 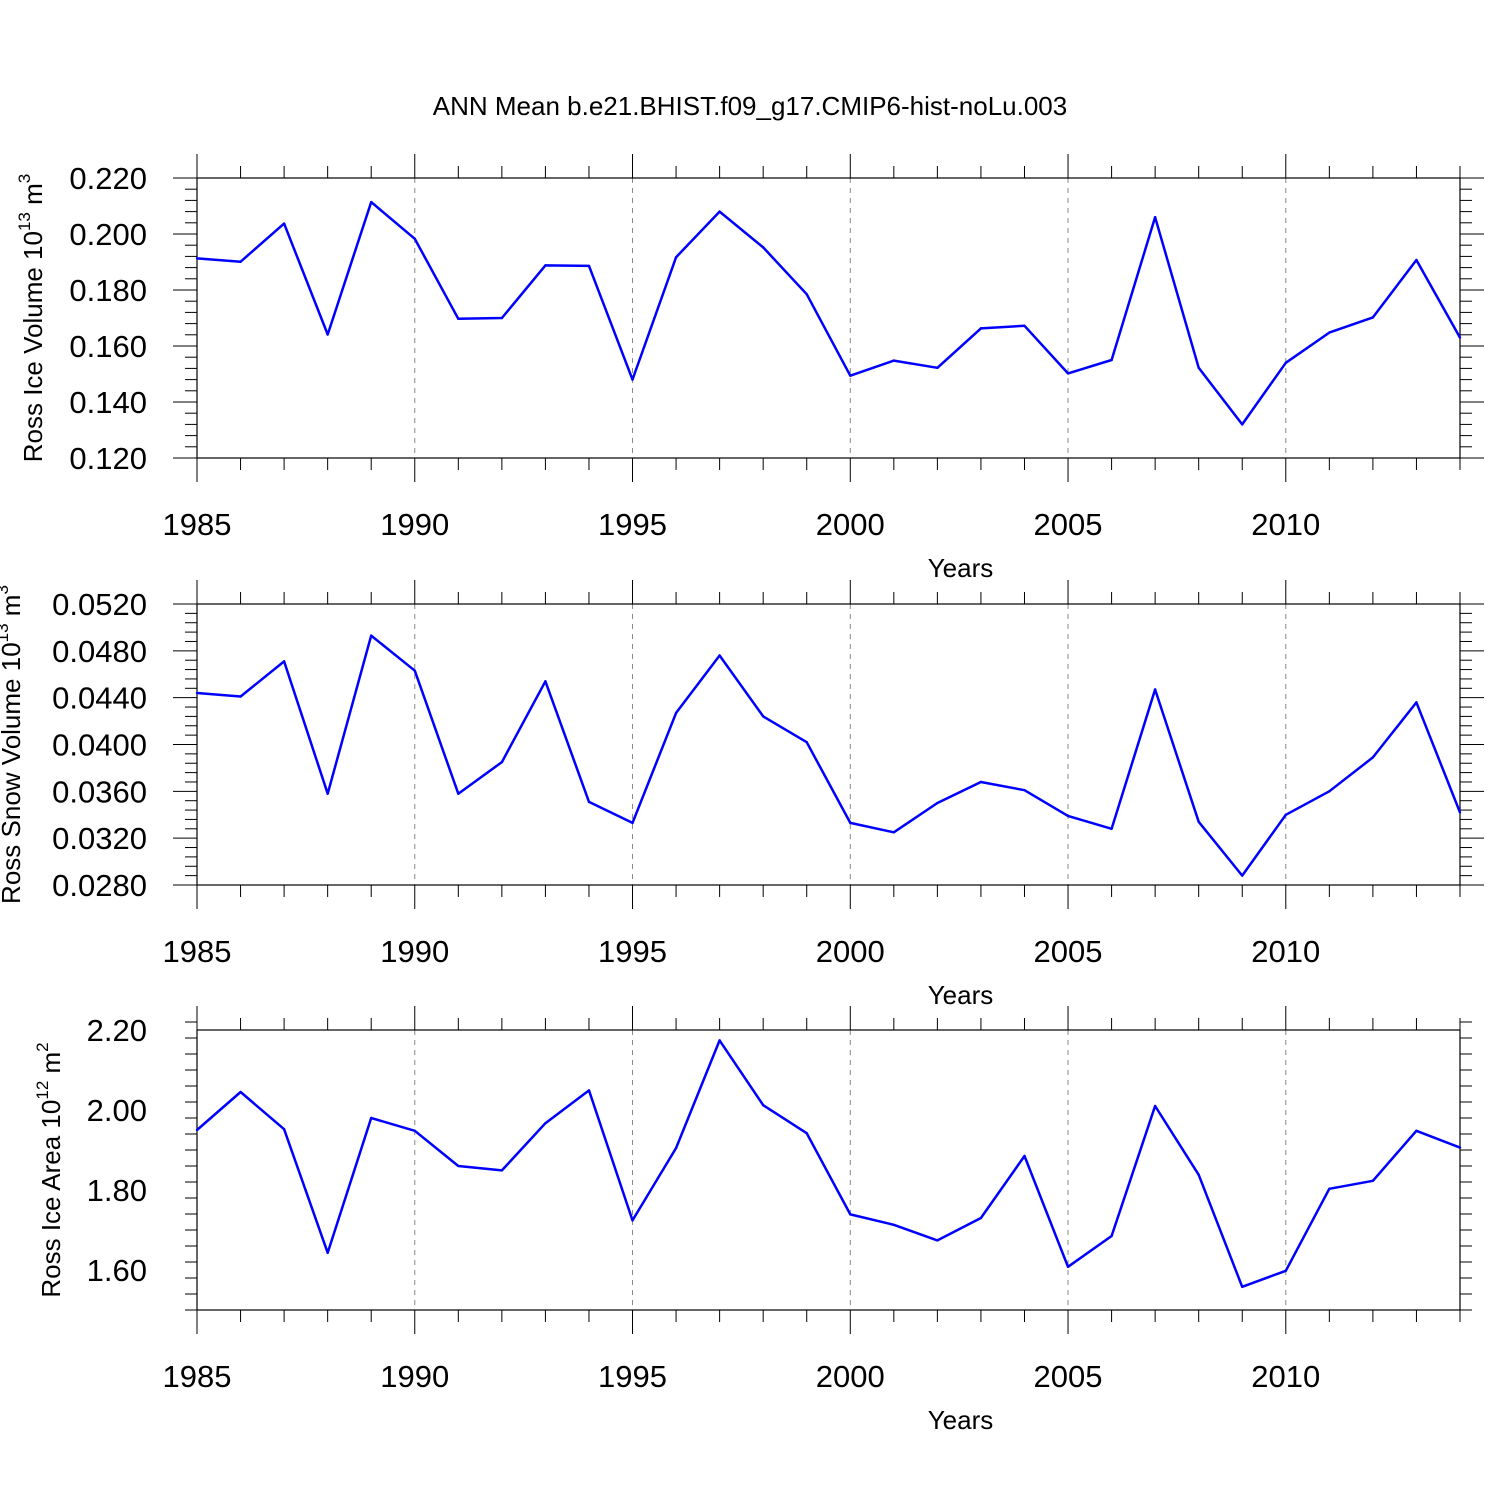 I want to click on snow-volume-x-axis-label: Years, so click(x=961, y=995).